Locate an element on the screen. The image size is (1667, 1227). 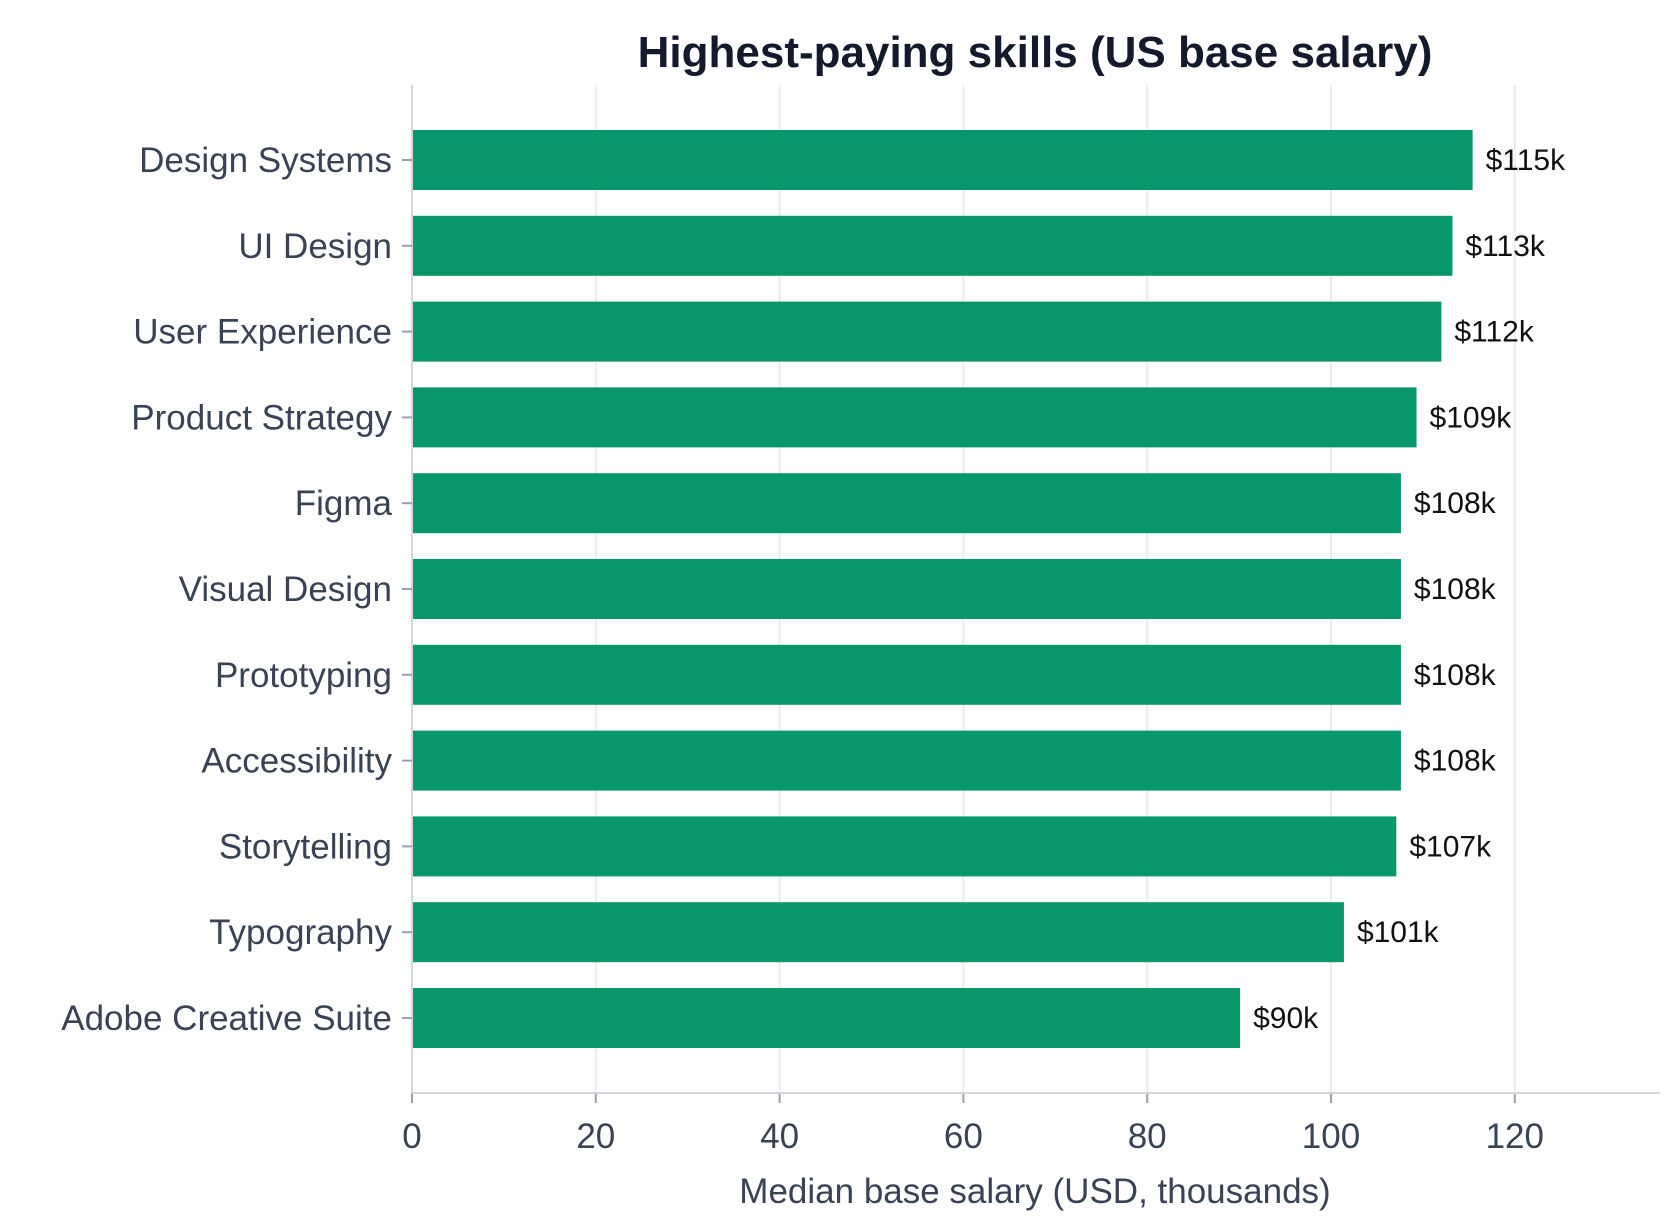
data-label: $90k is located at coordinates (1286, 1018).